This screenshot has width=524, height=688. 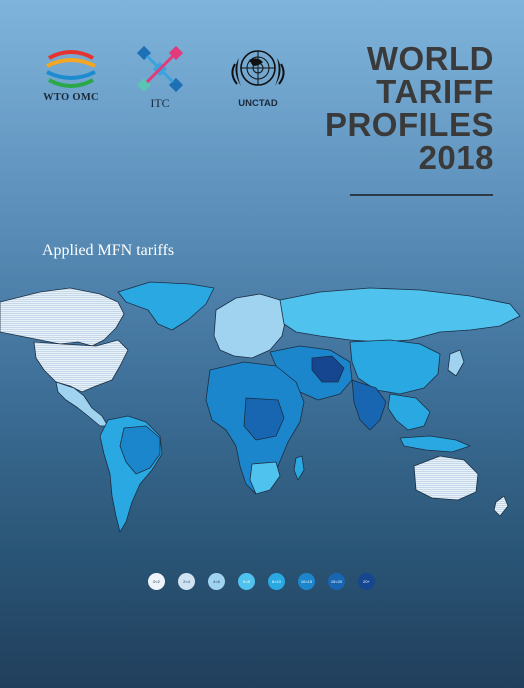 I want to click on legend-item: 0<2, so click(x=156, y=581).